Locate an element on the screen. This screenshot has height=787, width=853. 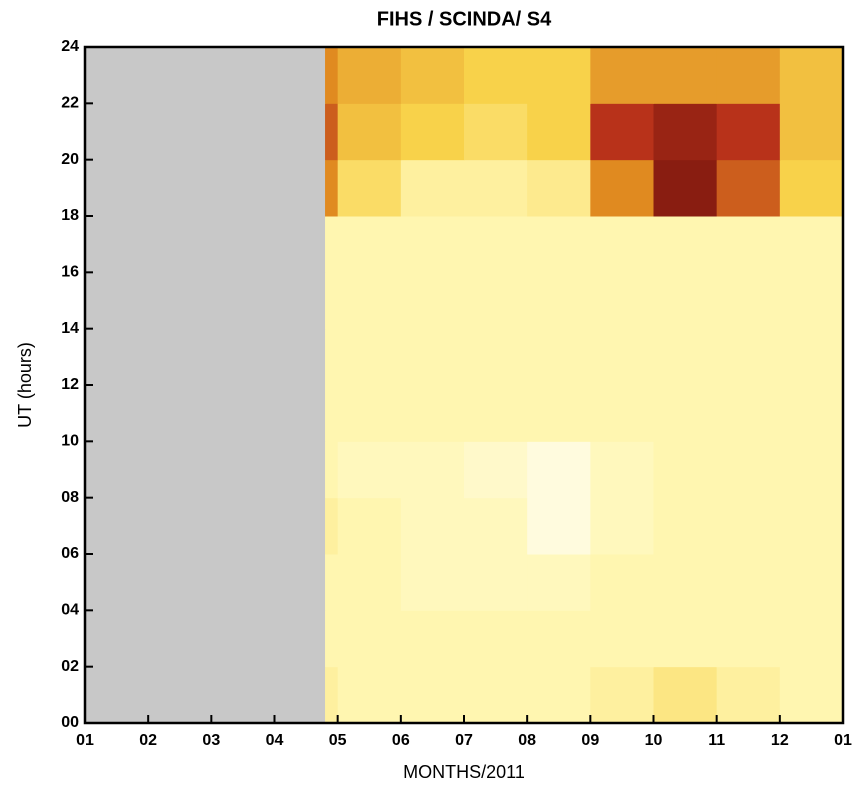
y-tick-label: 14 is located at coordinates (70, 328).